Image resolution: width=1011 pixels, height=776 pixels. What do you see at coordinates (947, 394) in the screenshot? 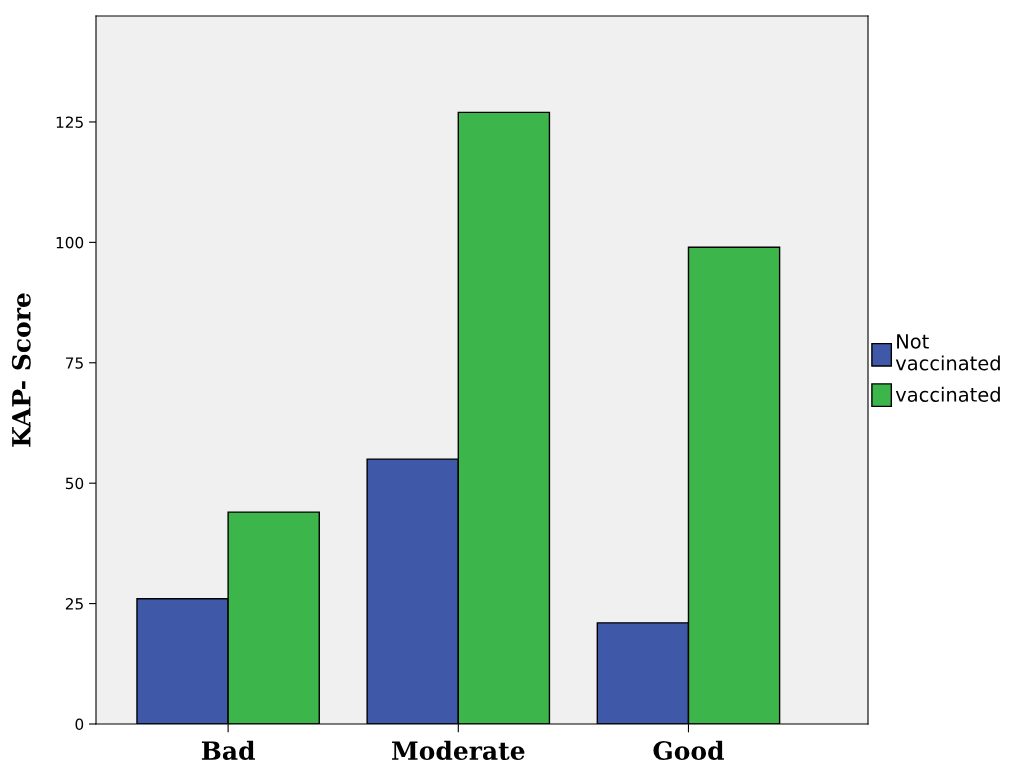
I see `legend-label: vaccinated` at bounding box center [947, 394].